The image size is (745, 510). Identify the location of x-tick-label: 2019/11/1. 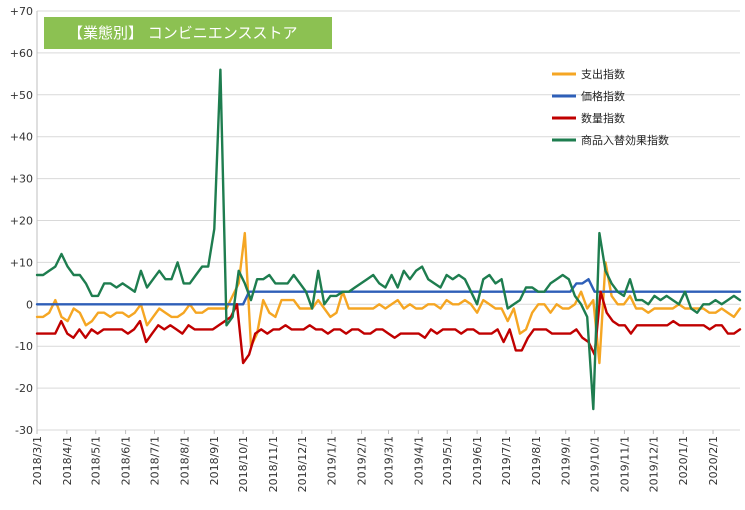
(624, 464).